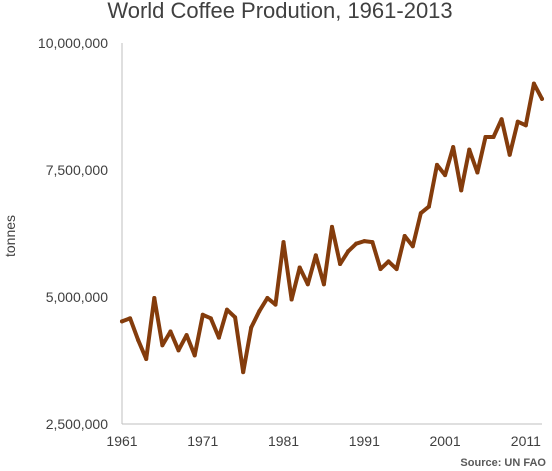 The width and height of the screenshot is (552, 471). I want to click on data-point-1997, so click(412, 246).